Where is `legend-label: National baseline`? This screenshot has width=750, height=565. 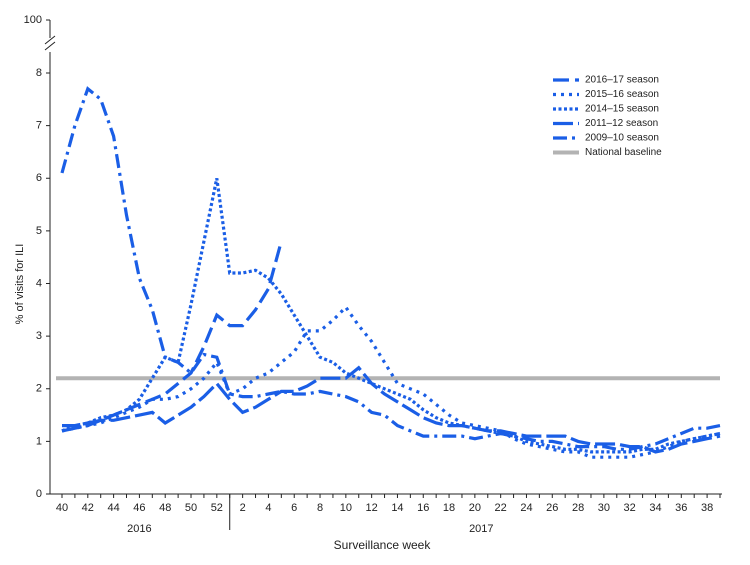
legend-label: National baseline is located at coordinates (623, 152).